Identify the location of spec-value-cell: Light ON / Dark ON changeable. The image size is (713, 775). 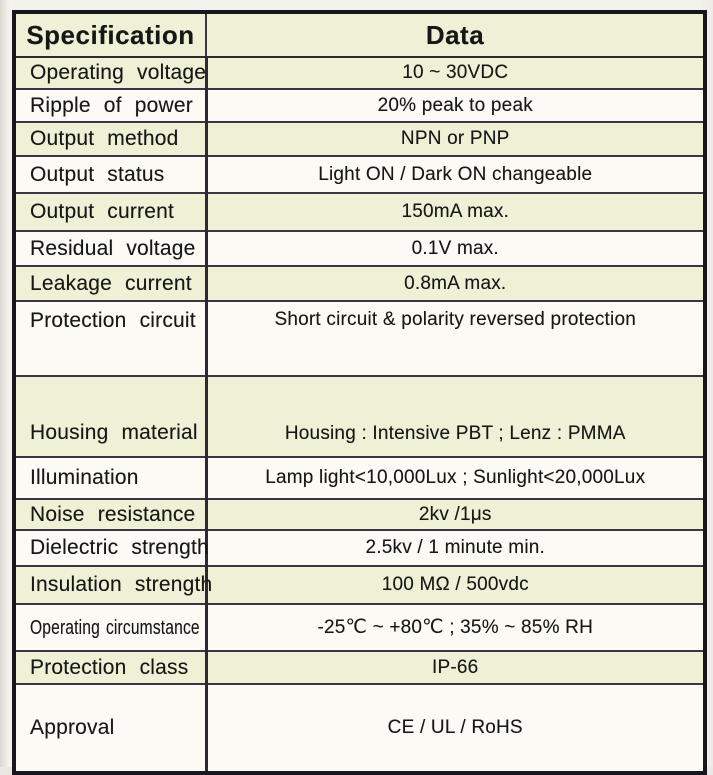
(455, 174).